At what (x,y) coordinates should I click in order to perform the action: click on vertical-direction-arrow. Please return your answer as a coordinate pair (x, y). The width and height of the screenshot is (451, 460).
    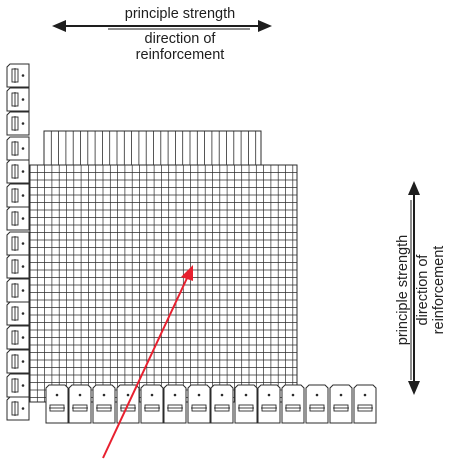
    Looking at the image, I should click on (414, 288).